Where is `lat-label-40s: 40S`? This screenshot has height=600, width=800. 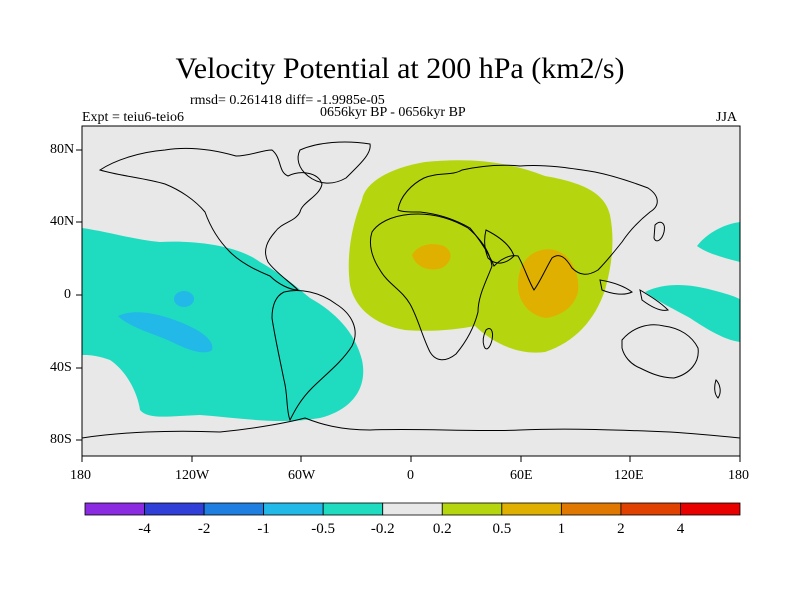
lat-label-40s: 40S is located at coordinates (61, 367).